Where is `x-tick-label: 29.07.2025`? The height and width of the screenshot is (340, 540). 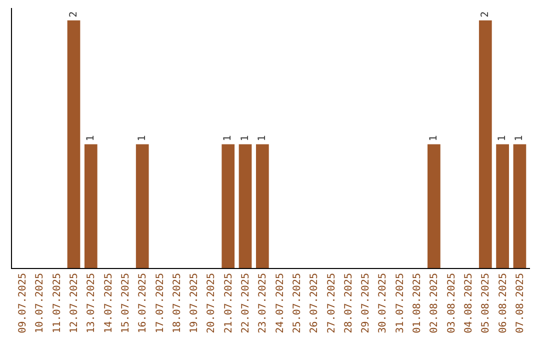 x-tick-label: 29.07.2025 is located at coordinates (366, 303).